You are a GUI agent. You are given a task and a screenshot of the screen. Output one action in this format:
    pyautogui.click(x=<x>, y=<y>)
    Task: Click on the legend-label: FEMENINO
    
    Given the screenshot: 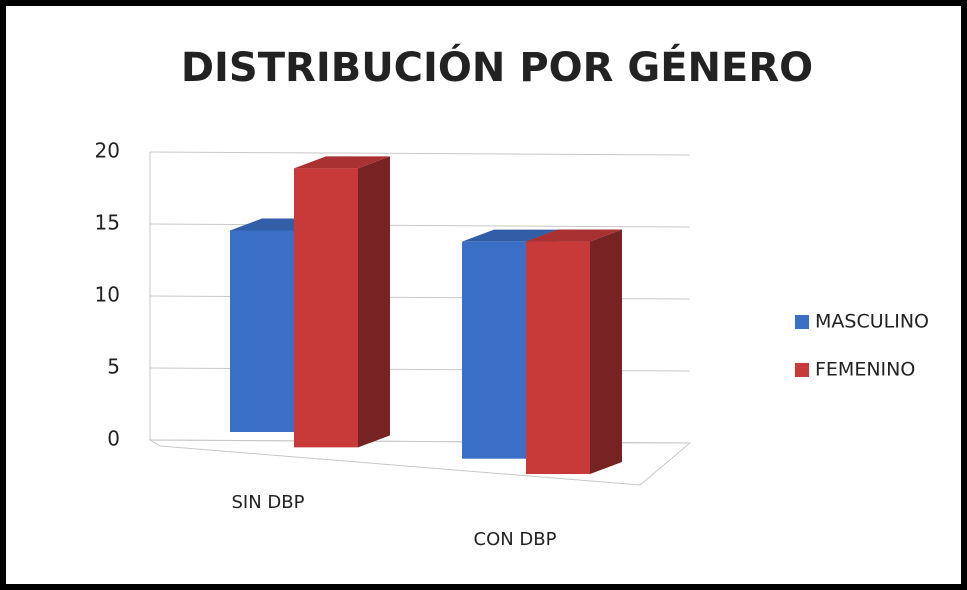 What is the action you would take?
    pyautogui.click(x=865, y=370)
    